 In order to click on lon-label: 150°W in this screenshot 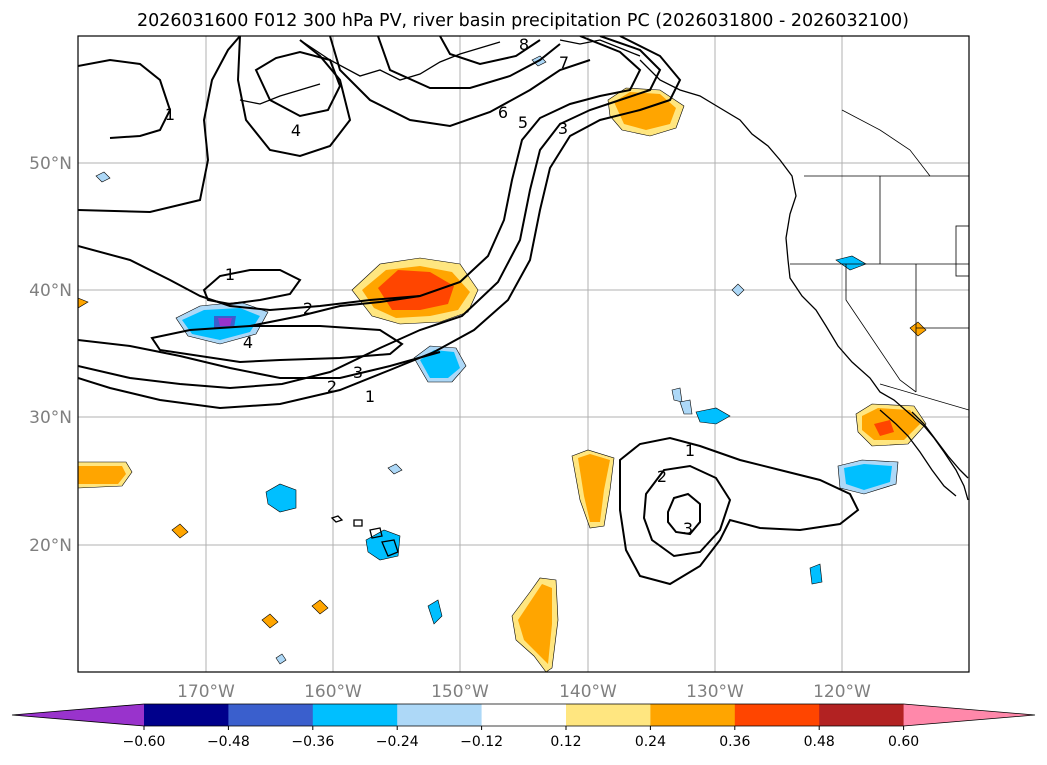, I will do `click(460, 692)`.